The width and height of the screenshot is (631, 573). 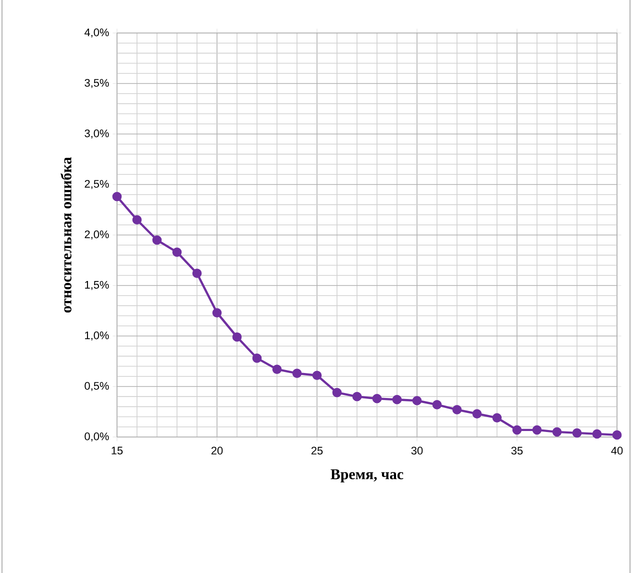 I want to click on y-tick-label: 1,5%, so click(x=97, y=285).